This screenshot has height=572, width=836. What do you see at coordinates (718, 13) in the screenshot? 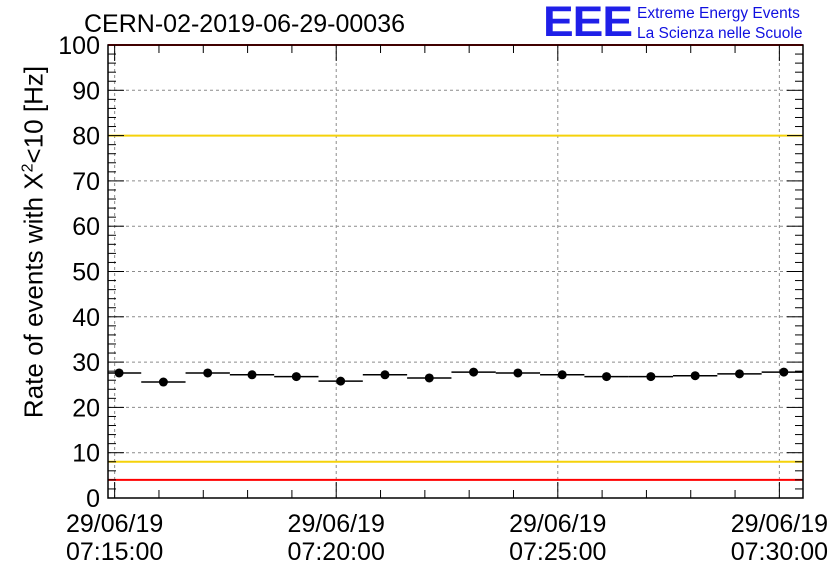
I see `logo-line-1: Extreme Energy Events` at bounding box center [718, 13].